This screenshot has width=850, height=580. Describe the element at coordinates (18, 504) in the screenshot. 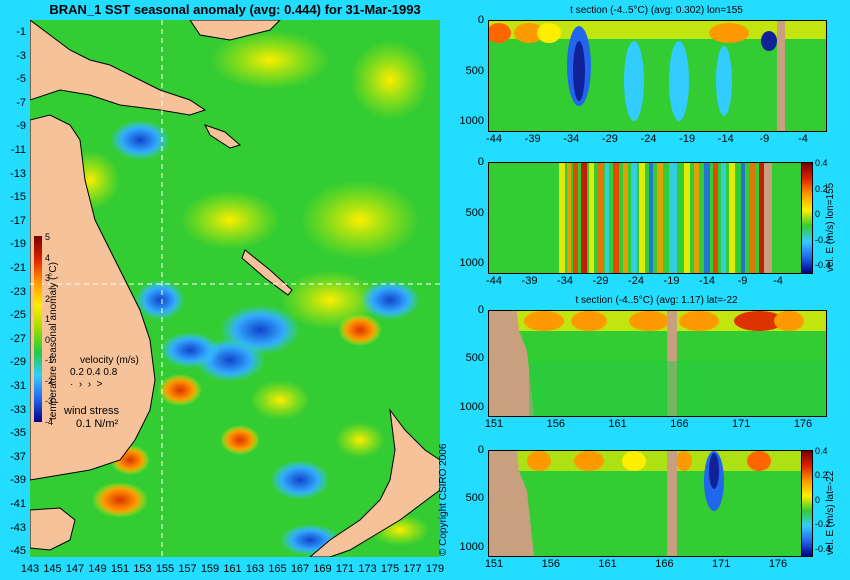

I see `lat-tick-label: -41` at that location.